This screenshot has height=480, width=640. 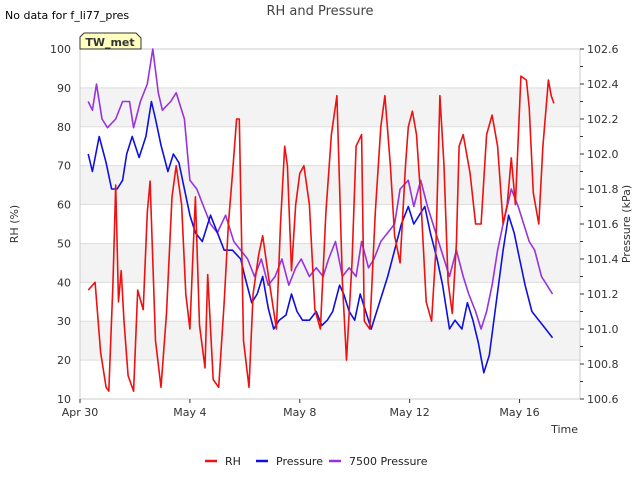 What do you see at coordinates (603, 119) in the screenshot?
I see `y-right-tick-label: 102.2` at bounding box center [603, 119].